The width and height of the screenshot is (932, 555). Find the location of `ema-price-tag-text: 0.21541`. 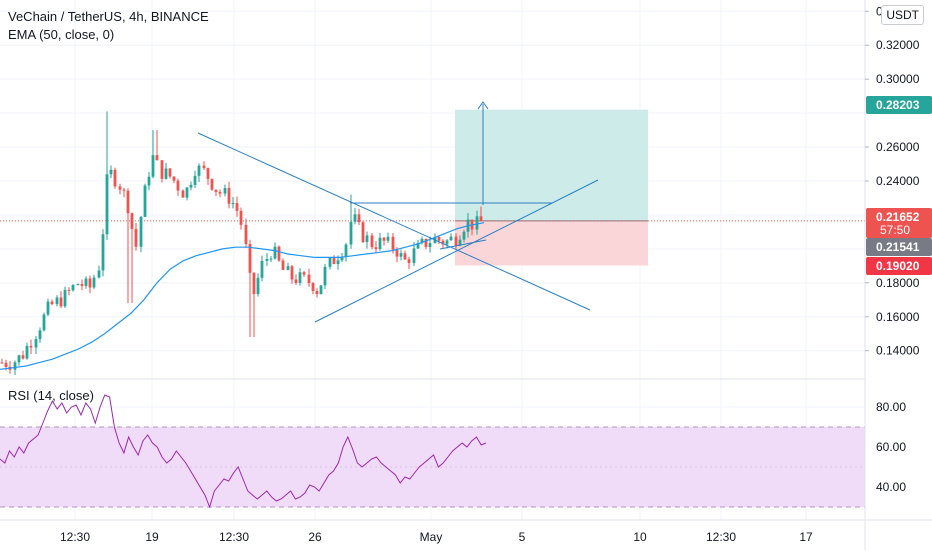

ema-price-tag-text: 0.21541 is located at coordinates (898, 247).